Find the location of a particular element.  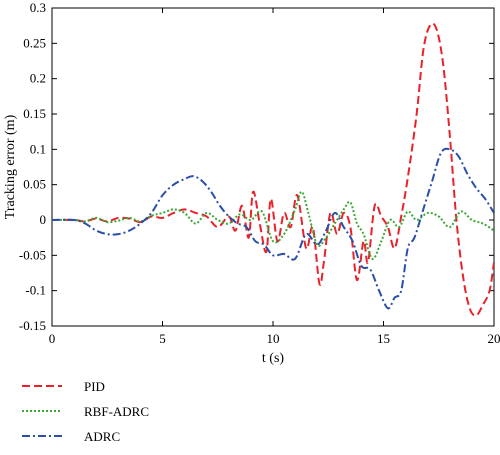

y-tick-label: -0.15 is located at coordinates (32, 325).